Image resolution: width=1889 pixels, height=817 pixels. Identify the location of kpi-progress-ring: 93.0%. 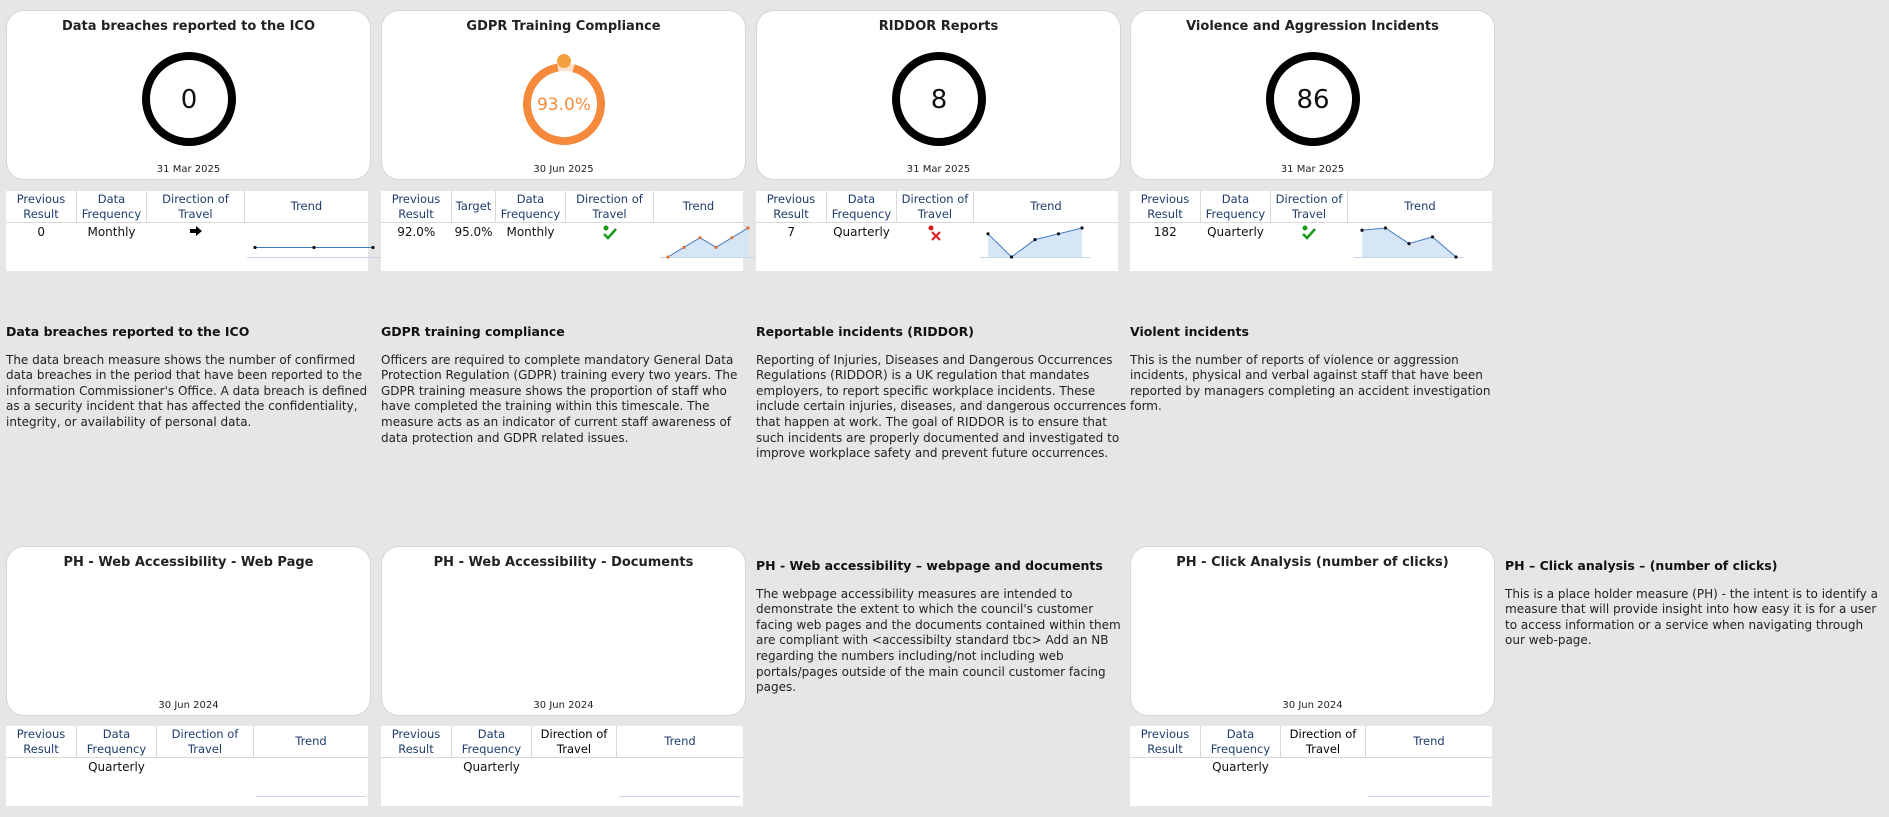
(563, 99).